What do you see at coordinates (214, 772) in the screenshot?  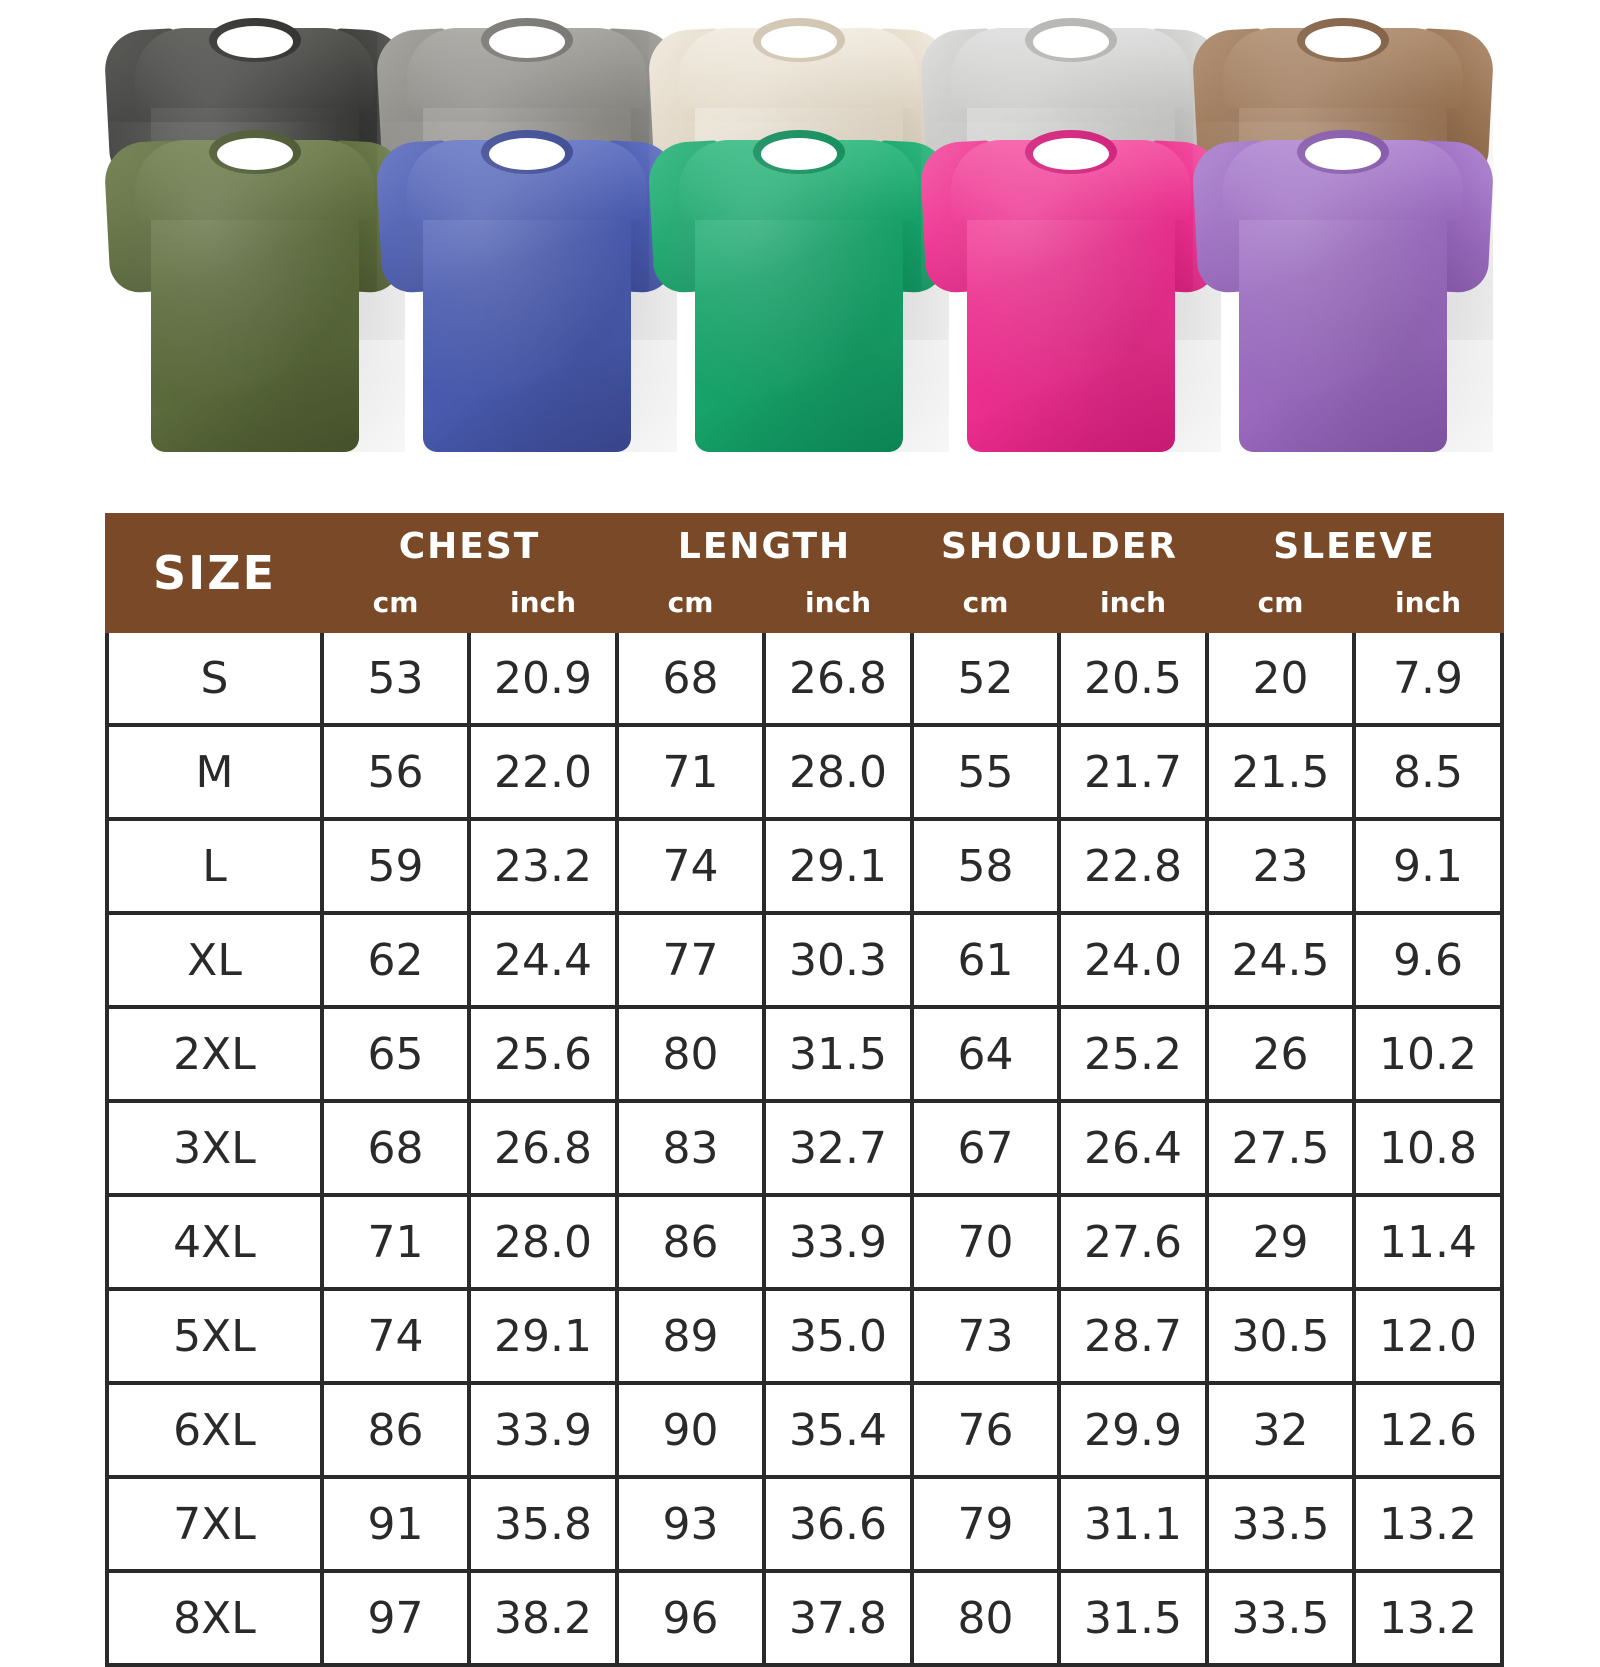 I see `size-label: M` at bounding box center [214, 772].